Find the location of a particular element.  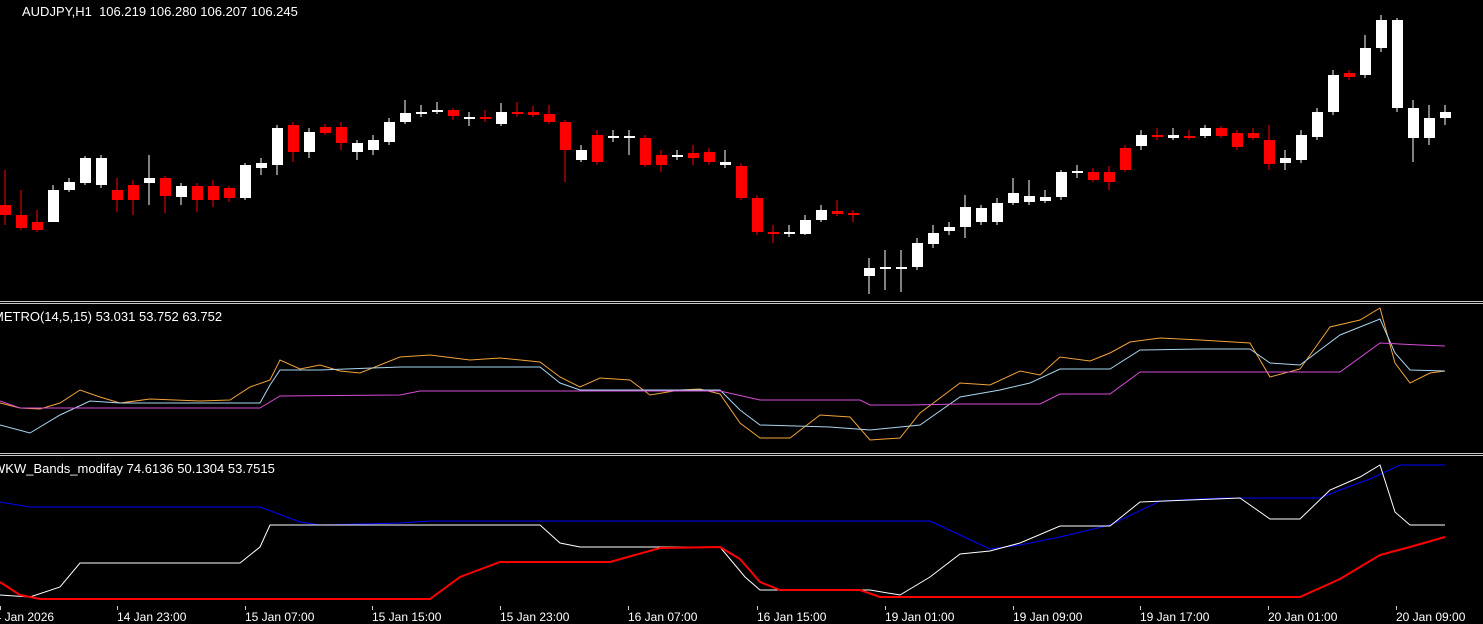

metro-slow-line is located at coordinates (723, 375).